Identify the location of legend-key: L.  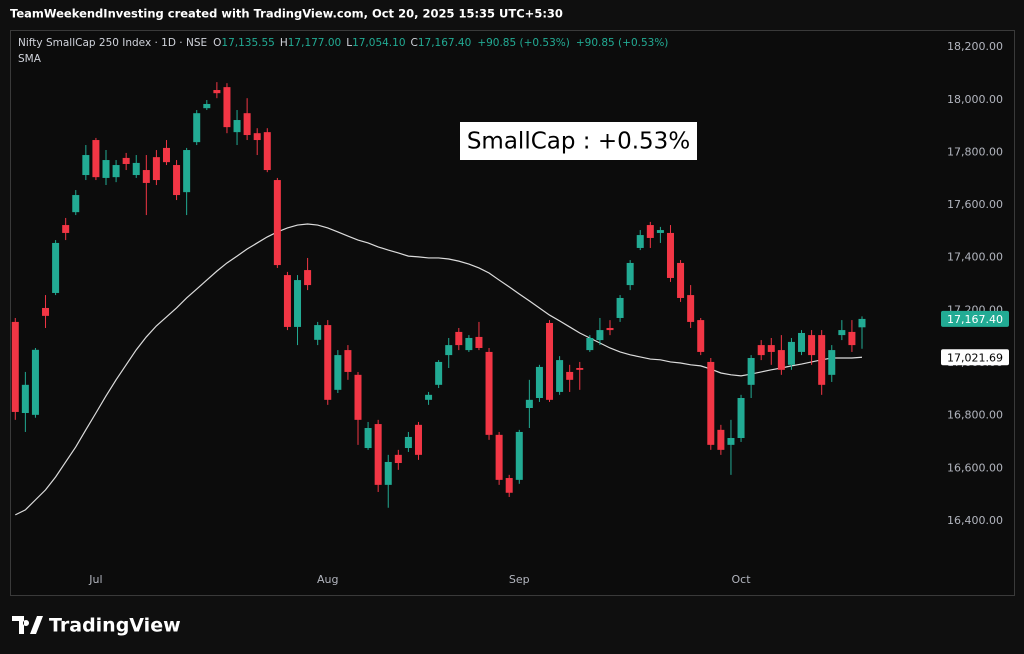
(349, 43).